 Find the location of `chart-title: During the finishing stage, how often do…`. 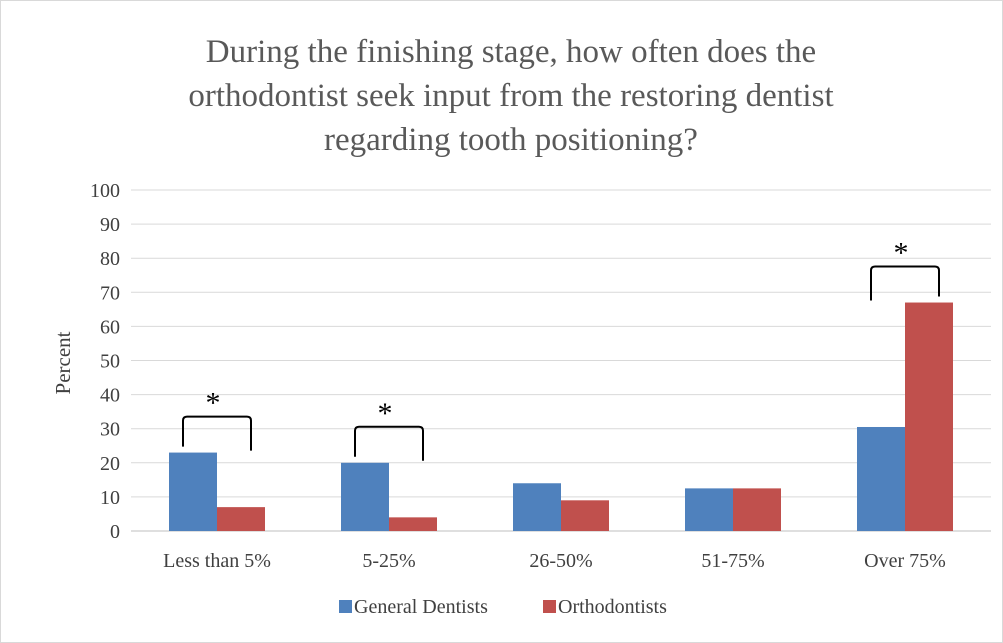

chart-title: During the finishing stage, how often do… is located at coordinates (510, 96).